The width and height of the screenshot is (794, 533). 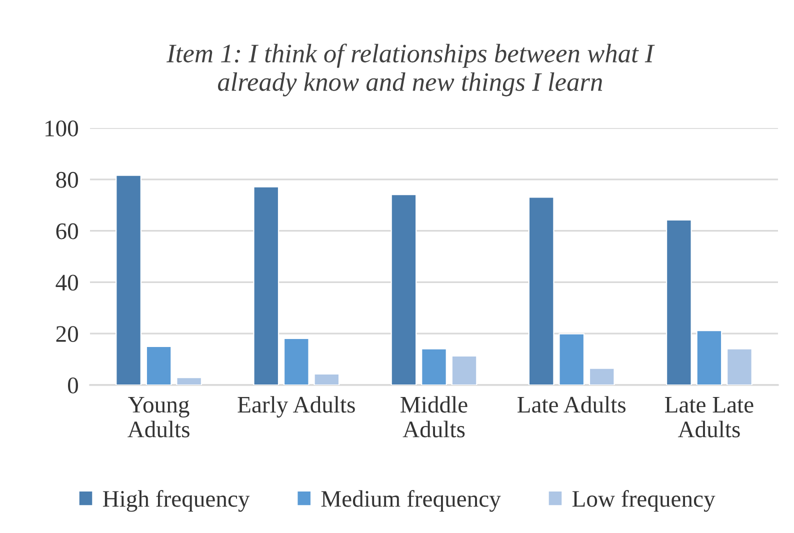 I want to click on chart-title: Item 1: I think of relationships between what I already know and new things I learn, so click(x=410, y=70).